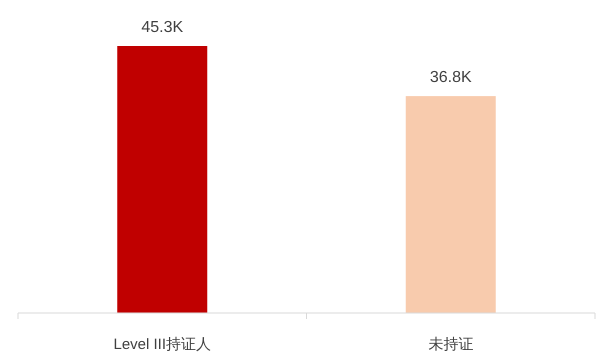 The width and height of the screenshot is (611, 362). What do you see at coordinates (162, 344) in the screenshot?
I see `x-tick-label: Level III持证人` at bounding box center [162, 344].